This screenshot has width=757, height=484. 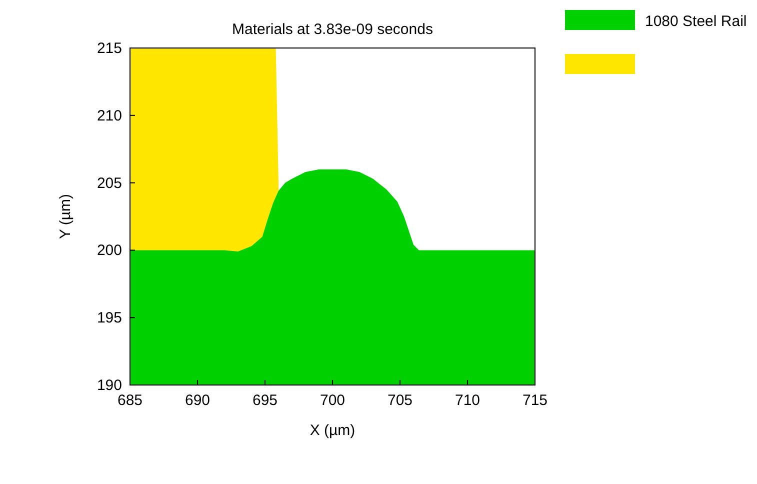 I want to click on x-tick-label: 700, so click(x=333, y=400).